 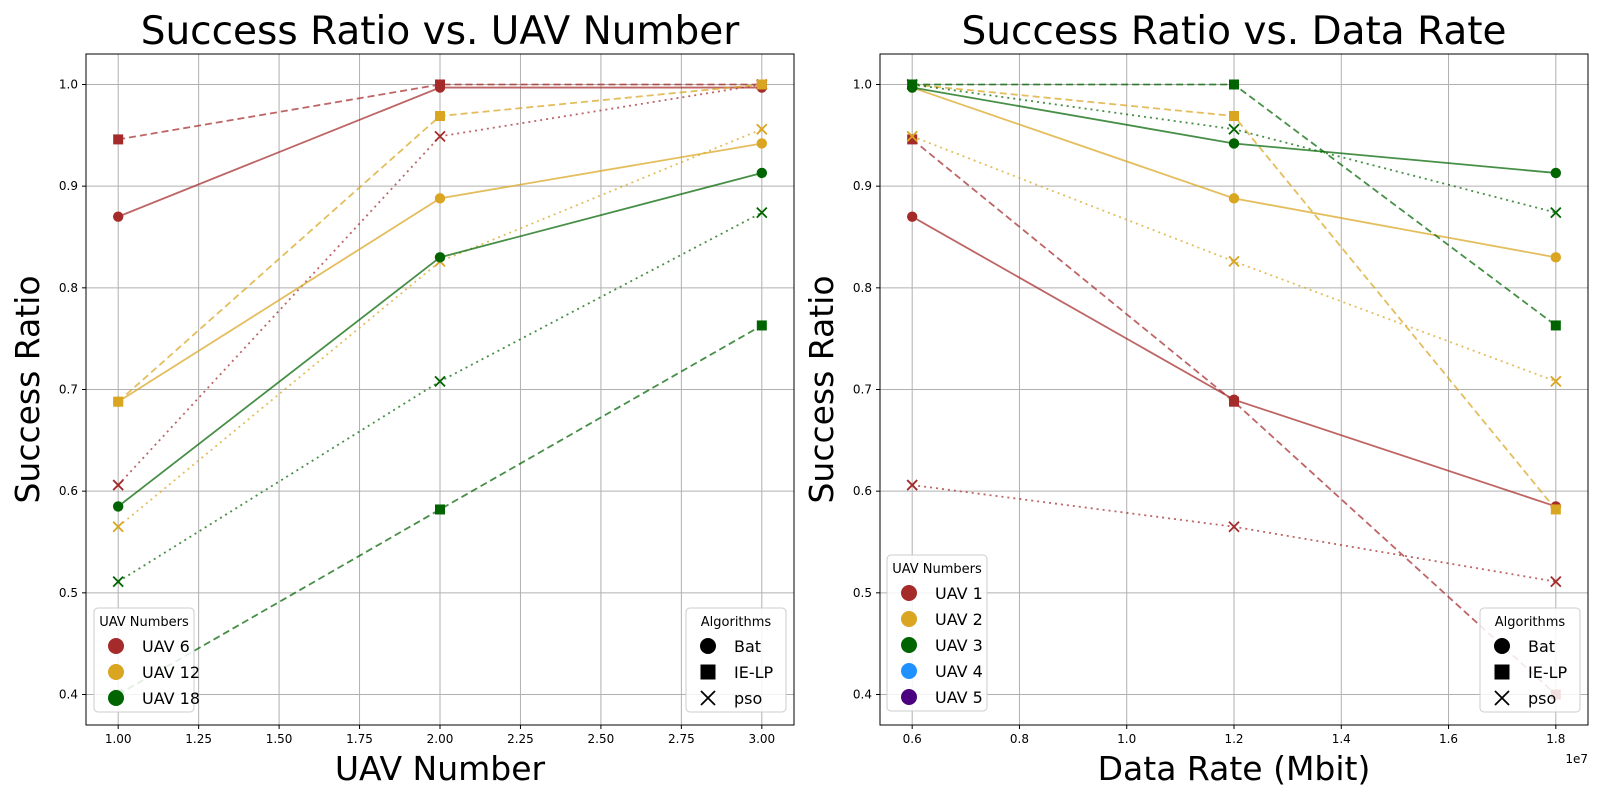 I want to click on legend-entry-uav-4: UAV 4, so click(x=942, y=671).